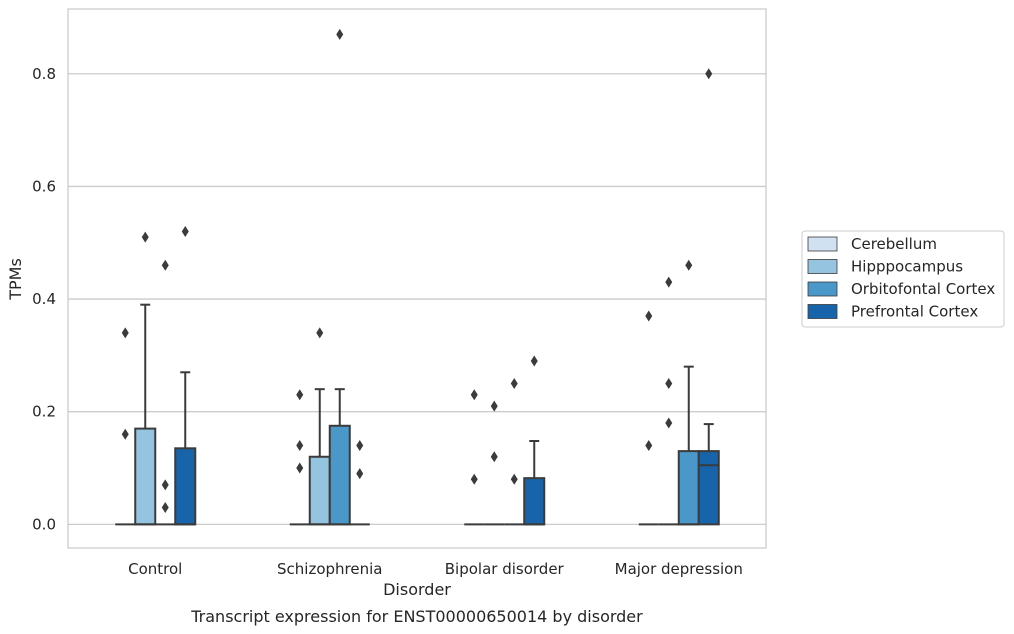 Image resolution: width=1014 pixels, height=634 pixels. What do you see at coordinates (44, 74) in the screenshot?
I see `y-tick-label: 0.8` at bounding box center [44, 74].